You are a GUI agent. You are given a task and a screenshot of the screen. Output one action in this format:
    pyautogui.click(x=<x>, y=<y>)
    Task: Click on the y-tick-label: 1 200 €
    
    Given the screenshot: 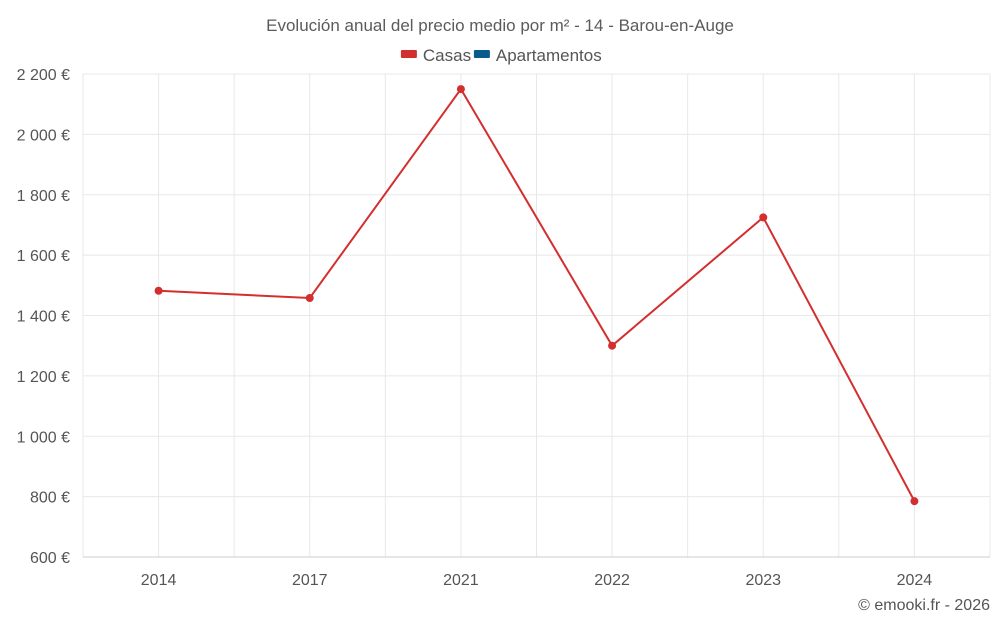 What is the action you would take?
    pyautogui.click(x=43, y=377)
    